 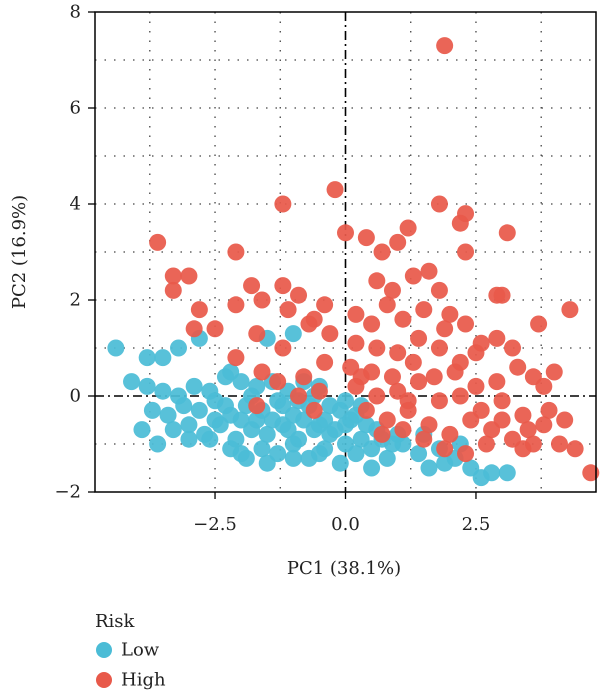 I want to click on y-tick-label: 2, so click(x=75, y=300).